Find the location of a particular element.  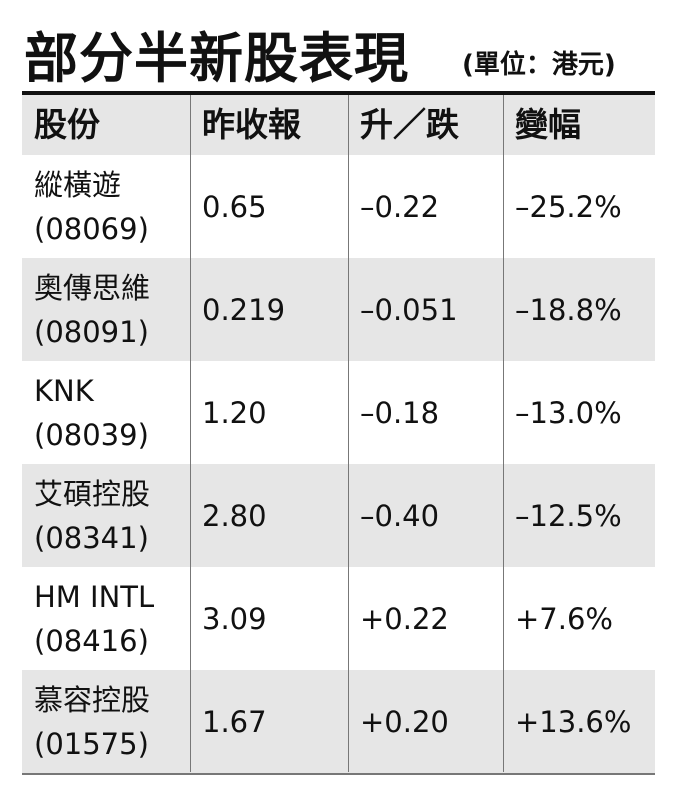

stock-cell: KNK (08039) is located at coordinates (106, 412).